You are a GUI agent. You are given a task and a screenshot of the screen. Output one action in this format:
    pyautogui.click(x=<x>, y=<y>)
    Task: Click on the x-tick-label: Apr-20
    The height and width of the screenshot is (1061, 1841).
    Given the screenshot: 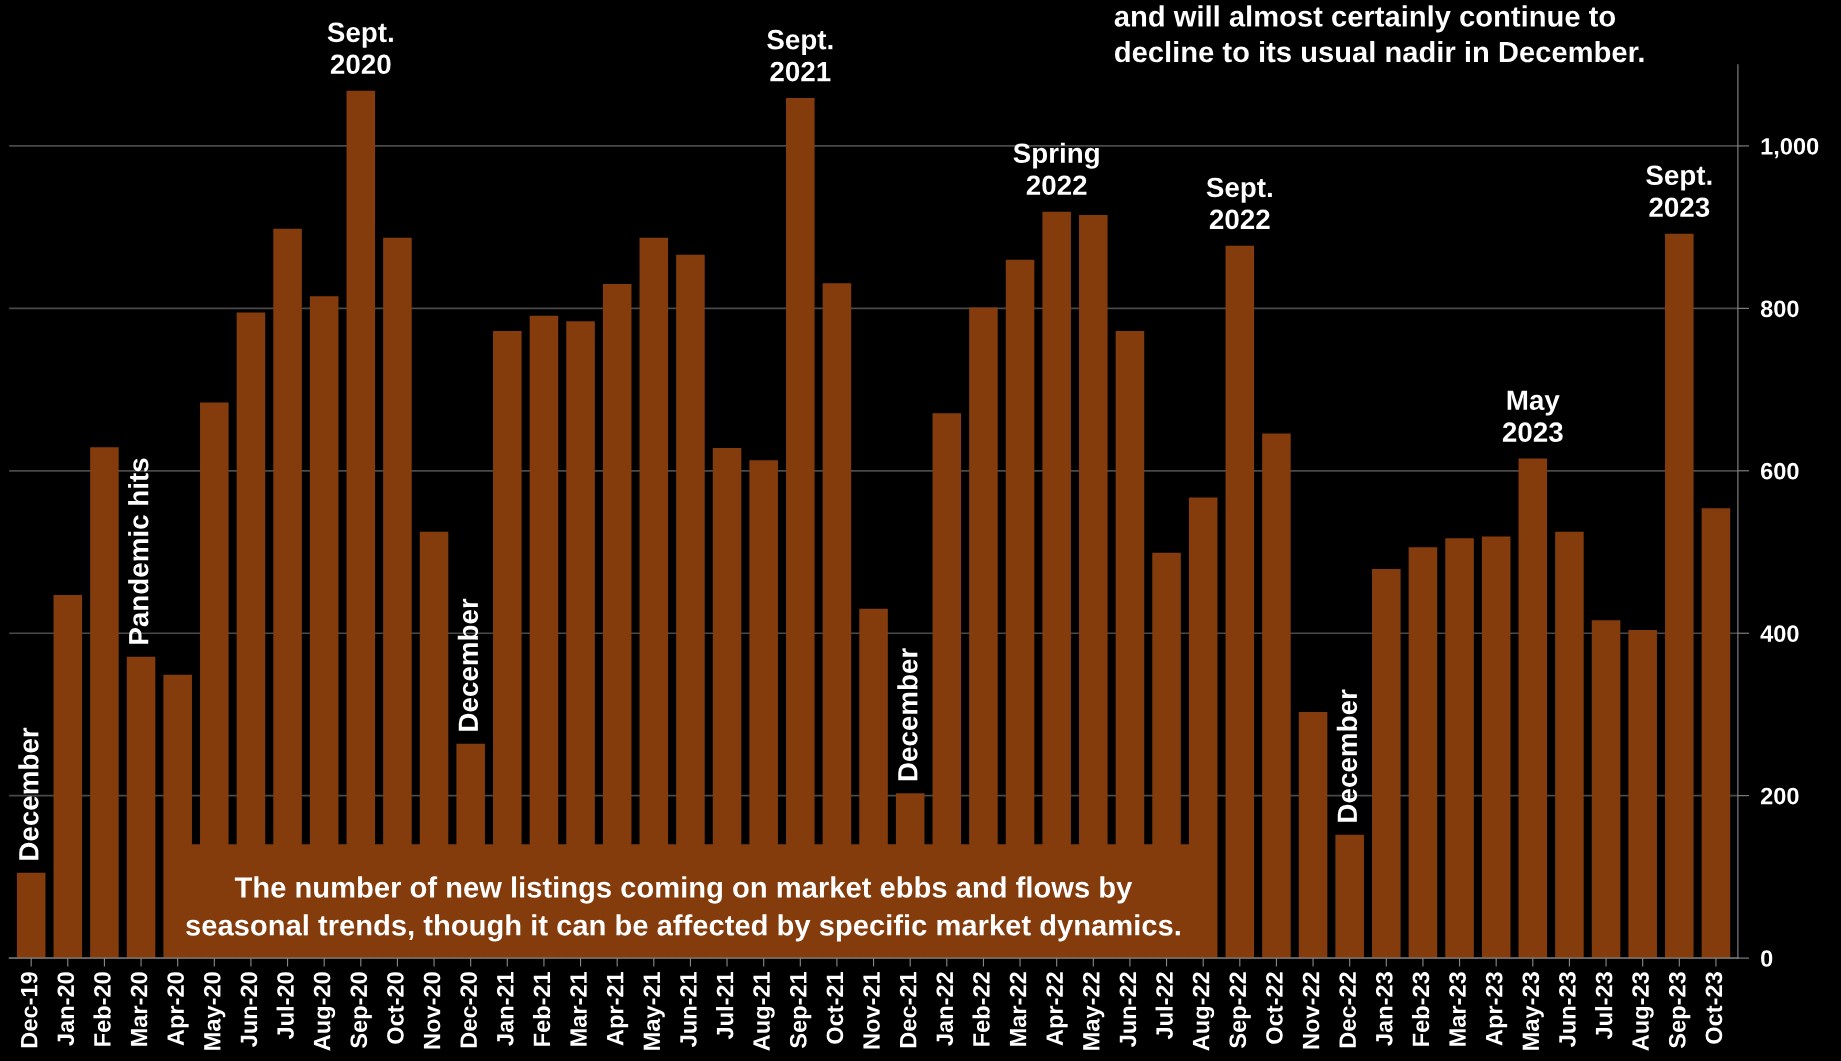 What is the action you would take?
    pyautogui.click(x=178, y=1009)
    